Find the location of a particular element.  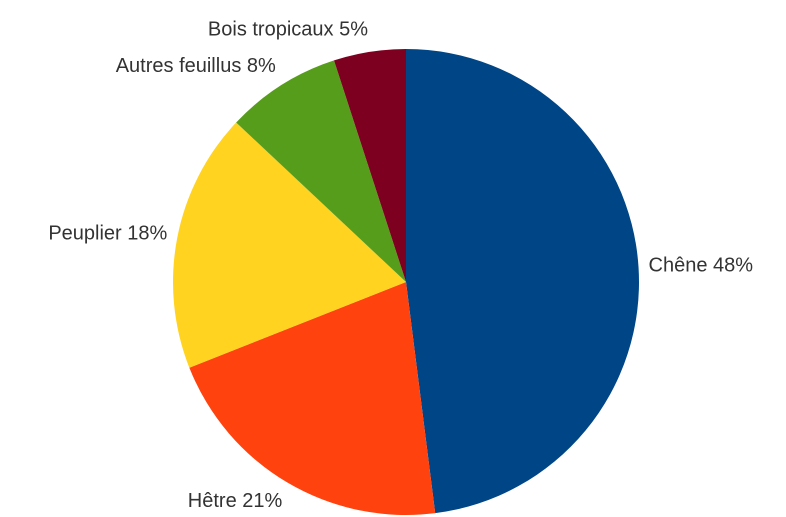

slice-label: Autres feuillus 8% is located at coordinates (196, 66).